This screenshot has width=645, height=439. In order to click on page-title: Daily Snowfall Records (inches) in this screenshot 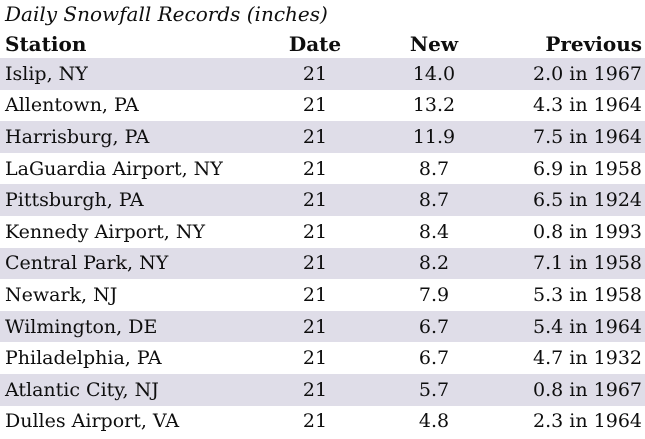, I will do `click(166, 14)`.